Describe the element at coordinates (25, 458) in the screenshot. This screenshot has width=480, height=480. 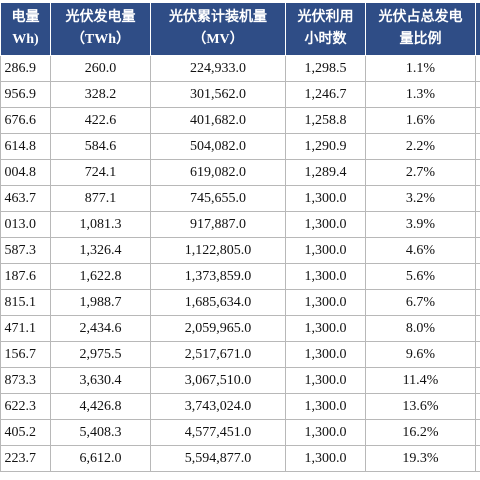
I see `table-cell: 223.7` at that location.